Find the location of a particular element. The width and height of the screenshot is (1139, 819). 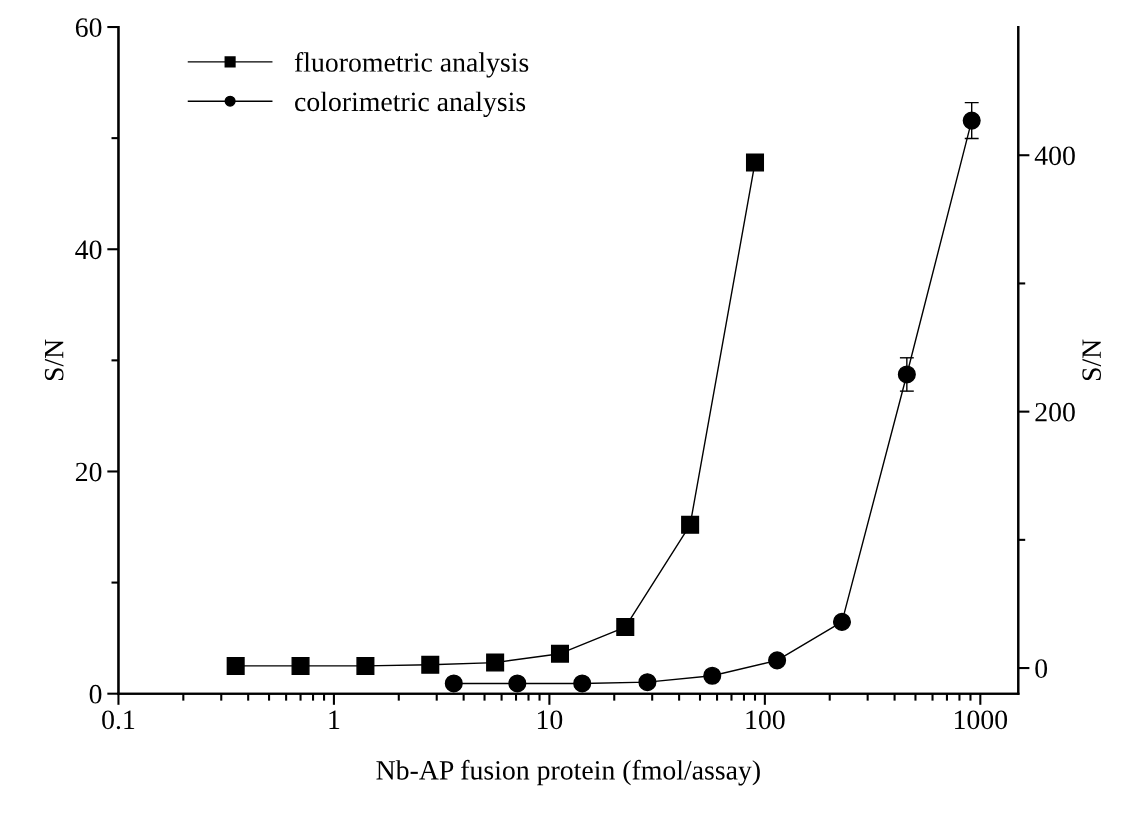

y2-tick-label: 0 is located at coordinates (1041, 668).